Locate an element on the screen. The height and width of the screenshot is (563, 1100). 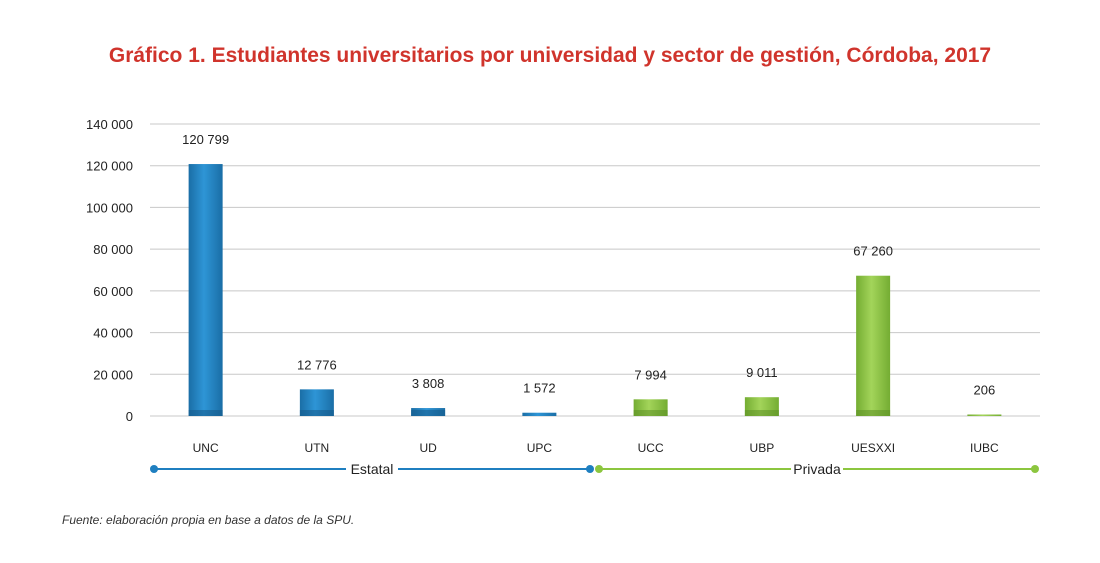
data-label: 7 994 is located at coordinates (650, 374).